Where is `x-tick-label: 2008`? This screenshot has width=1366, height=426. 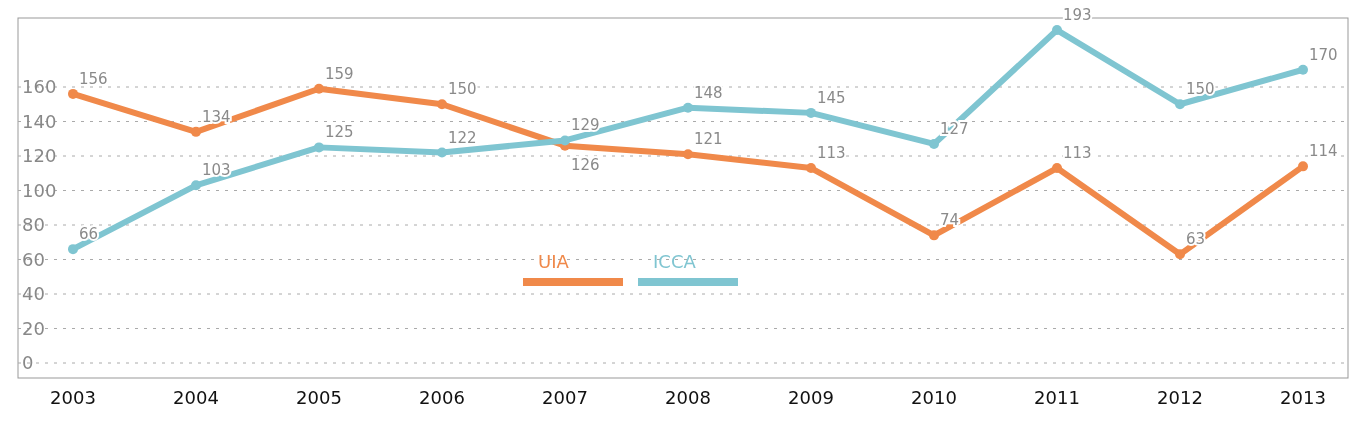
x-tick-label: 2008 is located at coordinates (688, 397).